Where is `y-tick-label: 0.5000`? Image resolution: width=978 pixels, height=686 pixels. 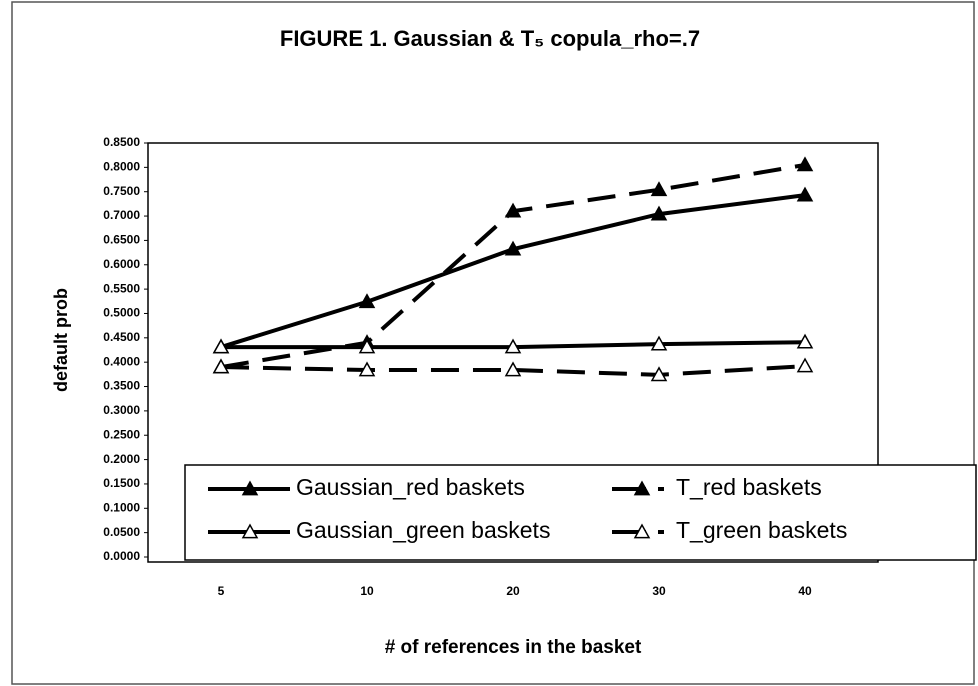
y-tick-label: 0.5000 is located at coordinates (121, 313).